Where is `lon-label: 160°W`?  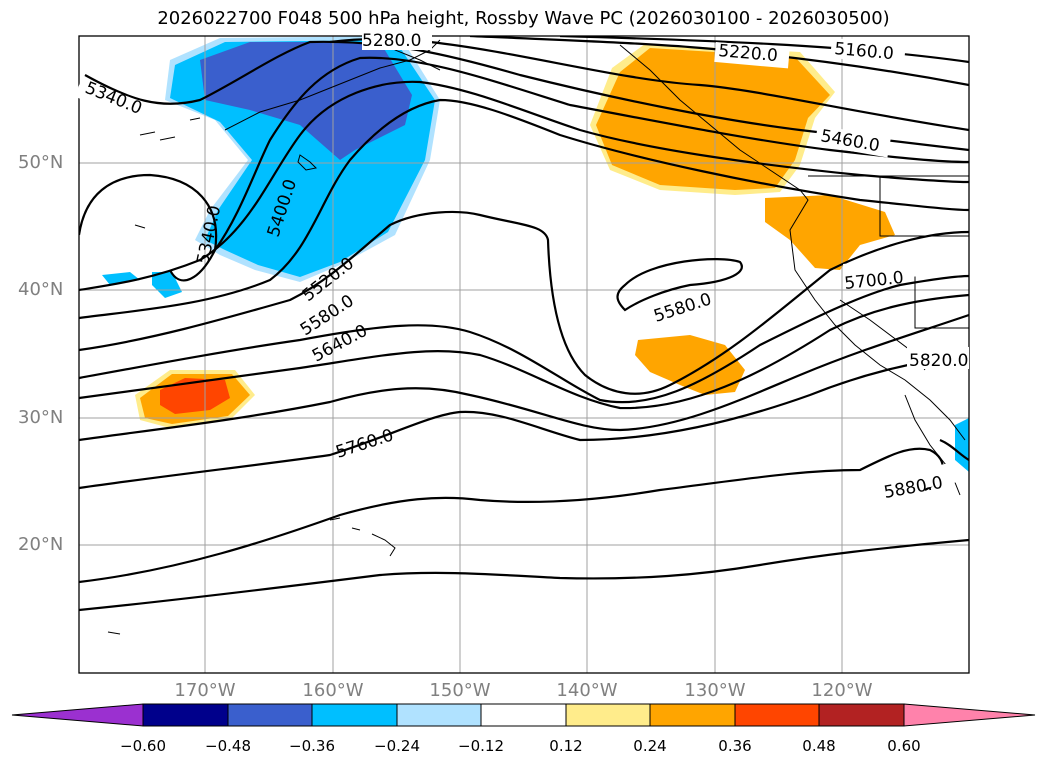 lon-label: 160°W is located at coordinates (333, 690).